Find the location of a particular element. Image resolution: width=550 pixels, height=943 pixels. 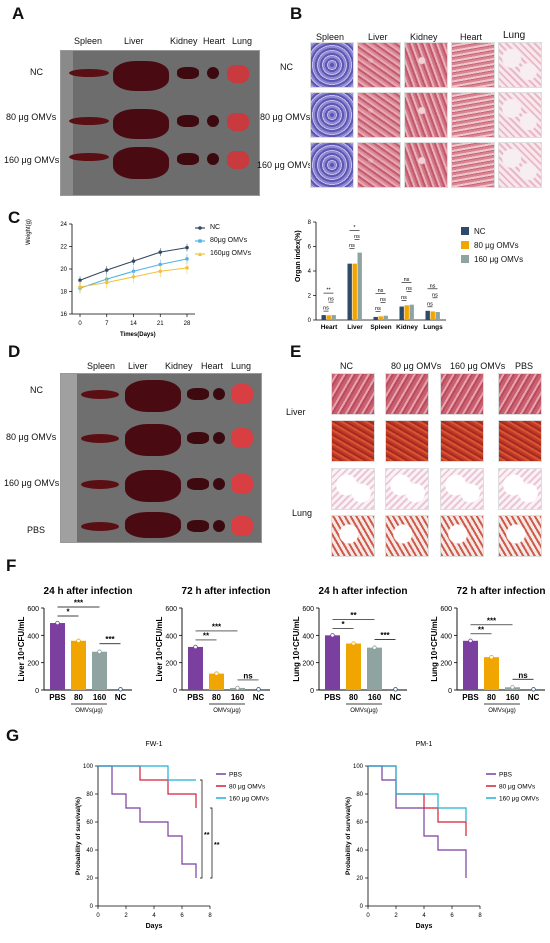

survival-xtick: 8 is located at coordinates (210, 916).